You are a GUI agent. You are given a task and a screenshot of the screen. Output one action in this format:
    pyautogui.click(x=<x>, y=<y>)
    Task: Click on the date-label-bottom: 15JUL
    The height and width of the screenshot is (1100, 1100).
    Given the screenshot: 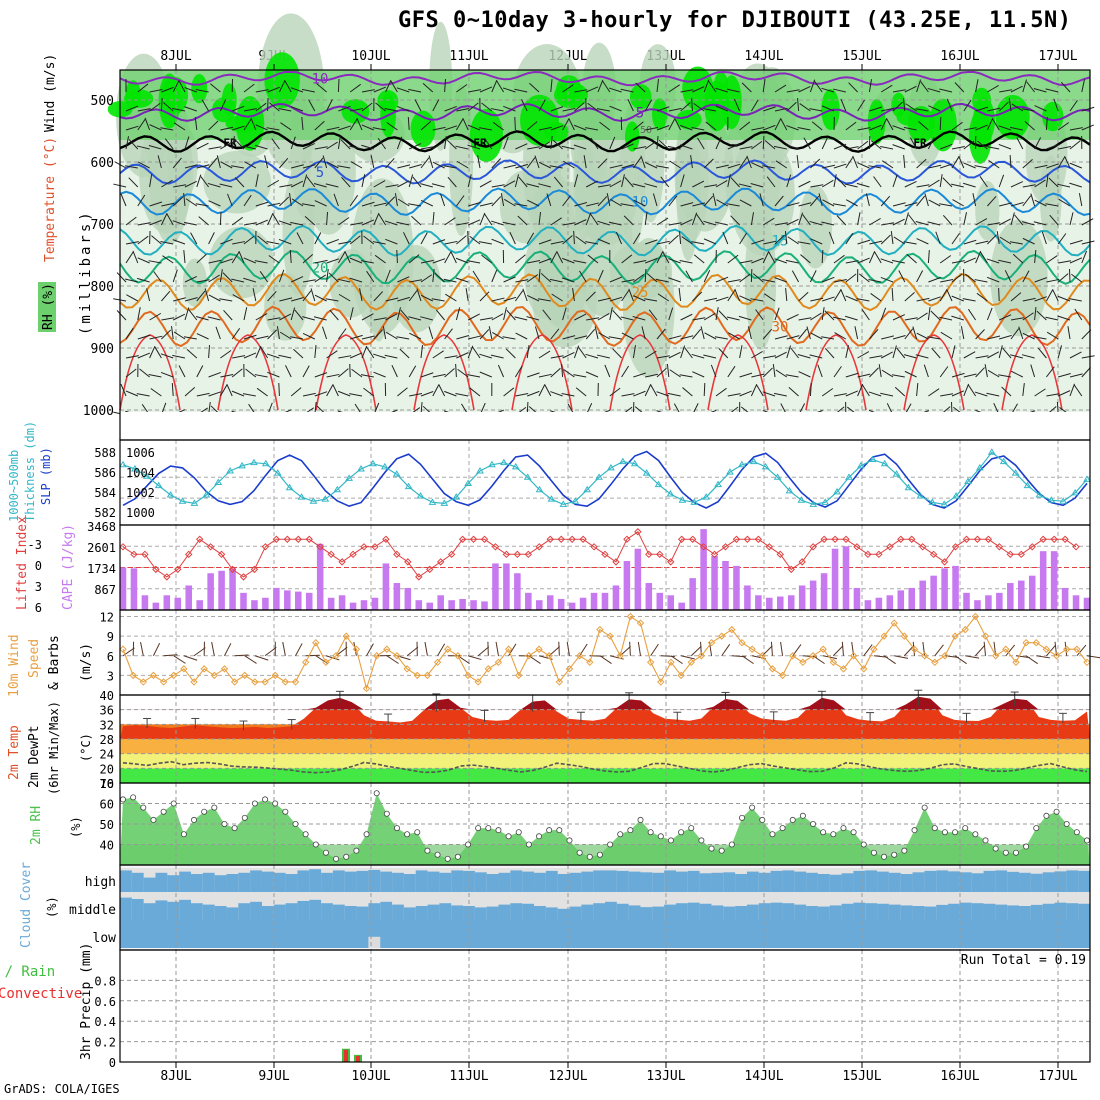 What is the action you would take?
    pyautogui.click(x=861, y=1076)
    